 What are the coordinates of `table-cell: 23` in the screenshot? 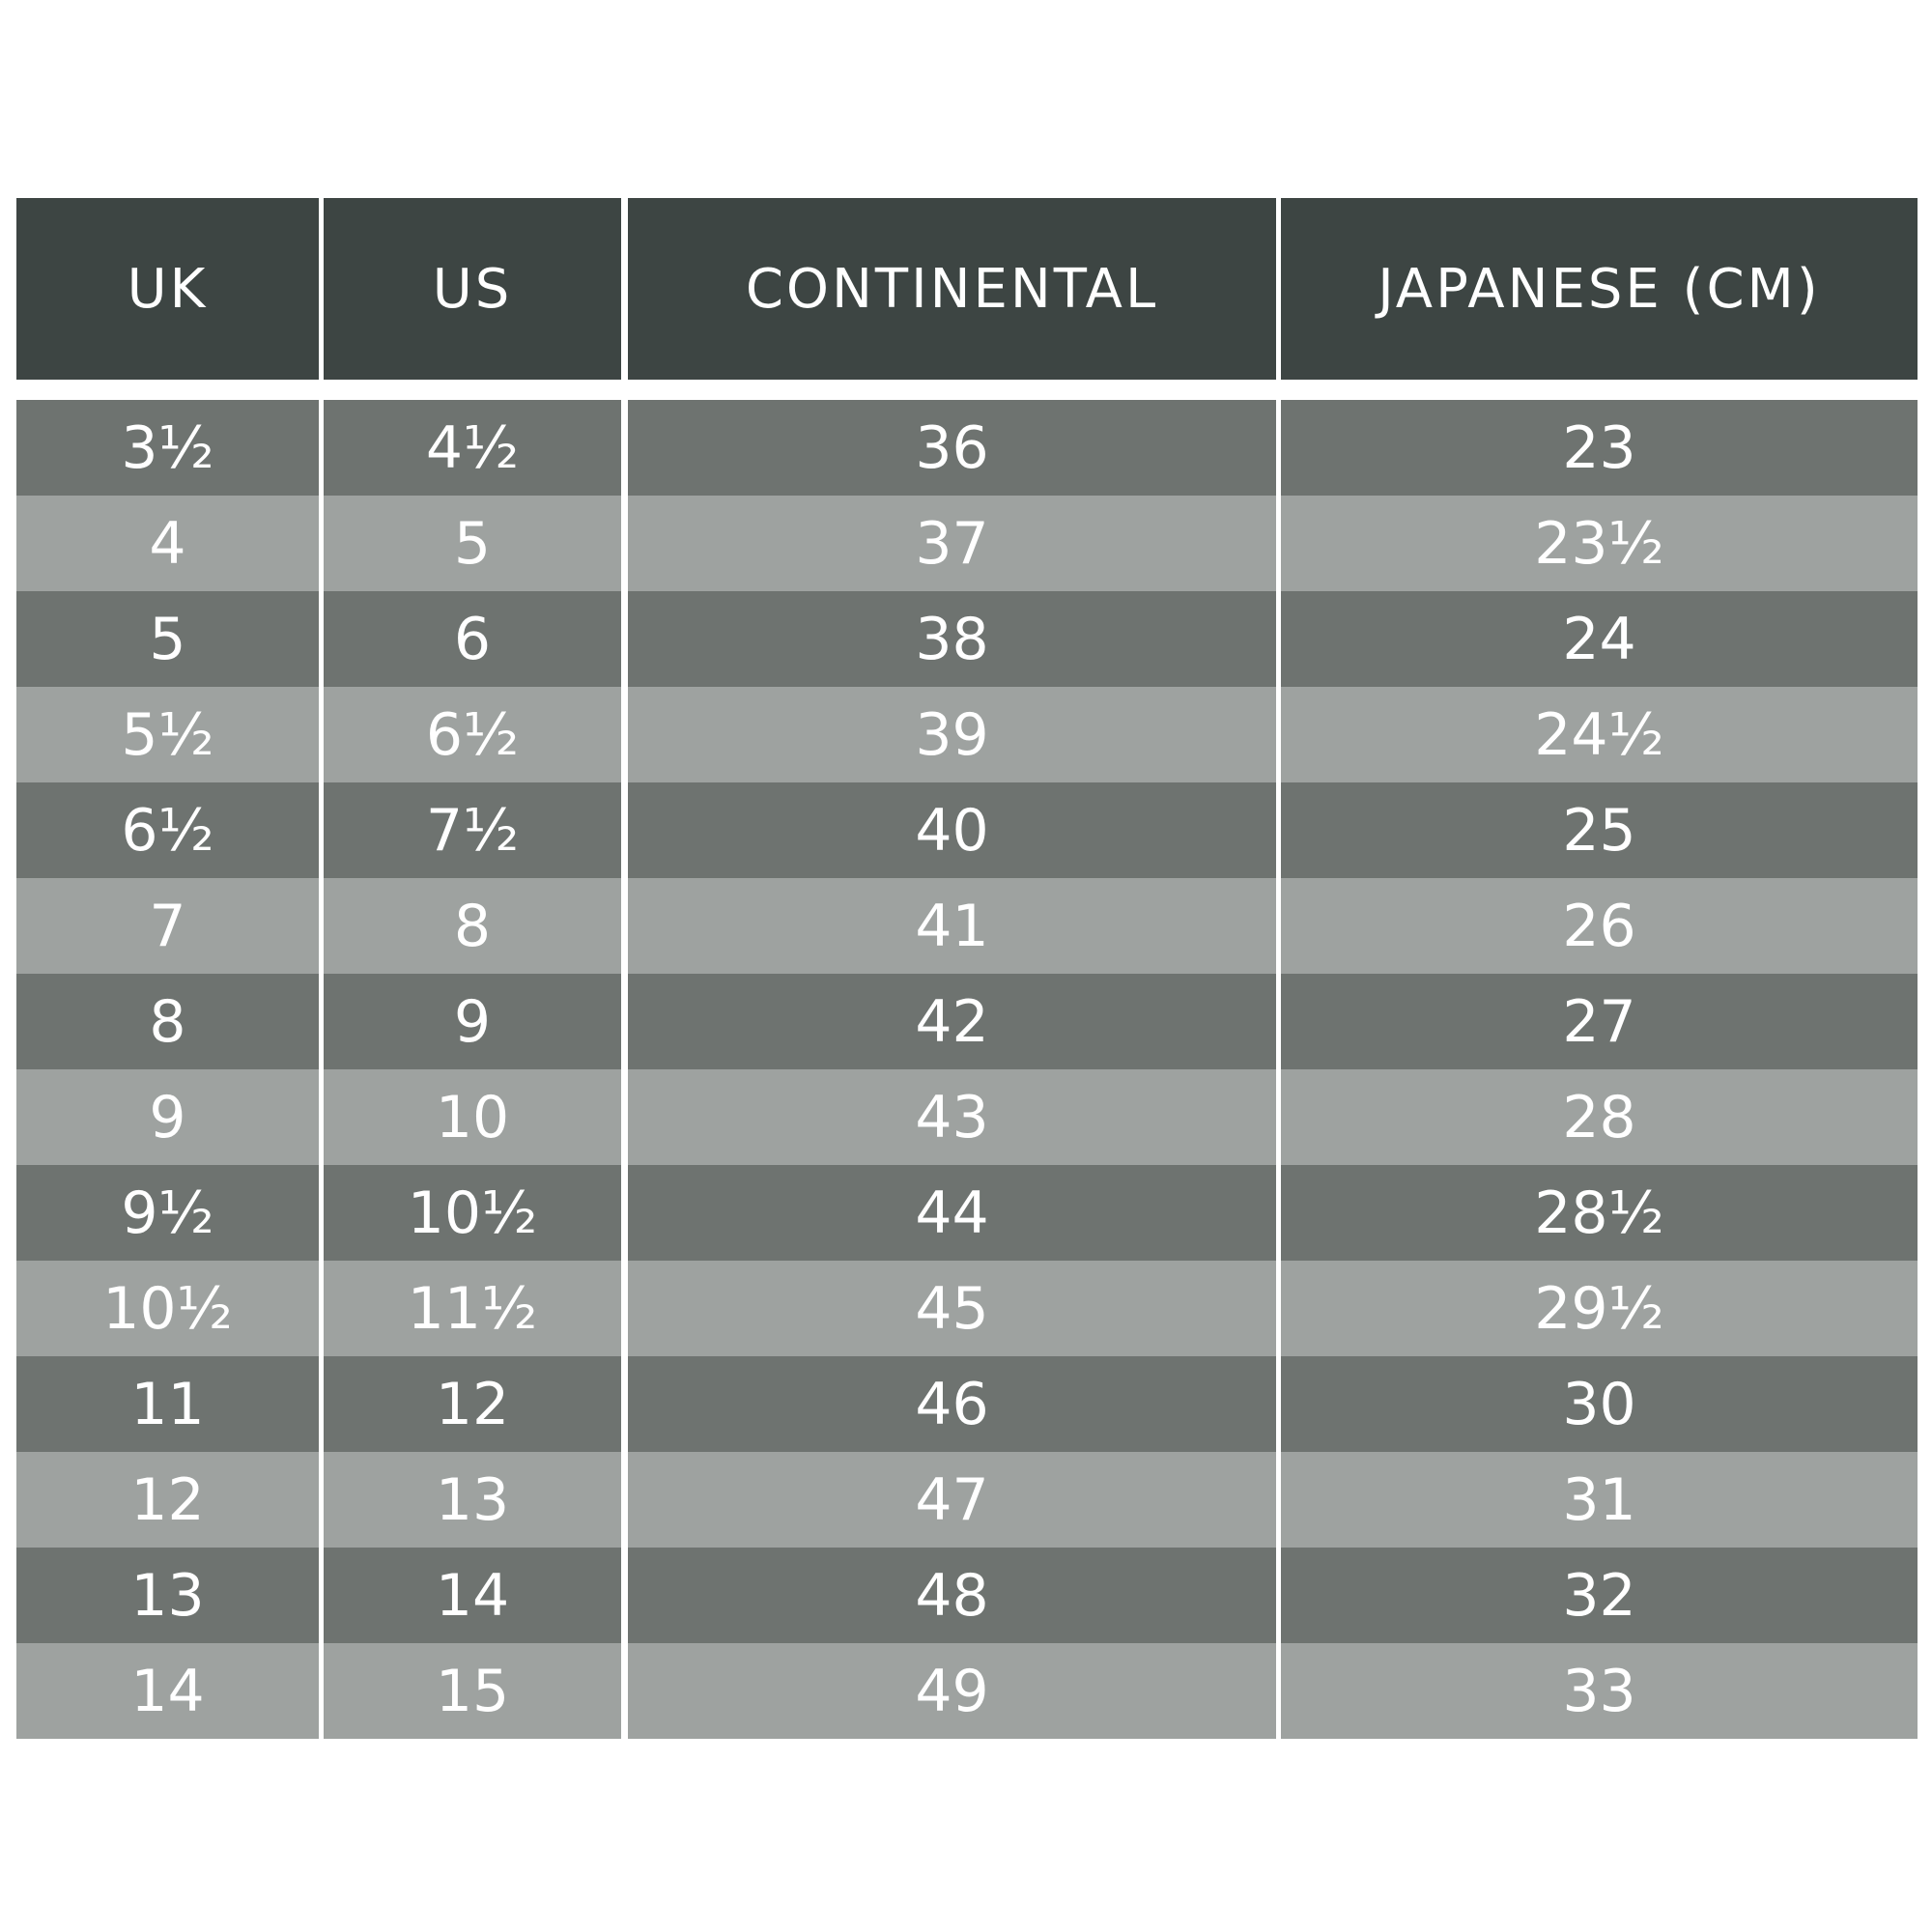 It's located at (1599, 448).